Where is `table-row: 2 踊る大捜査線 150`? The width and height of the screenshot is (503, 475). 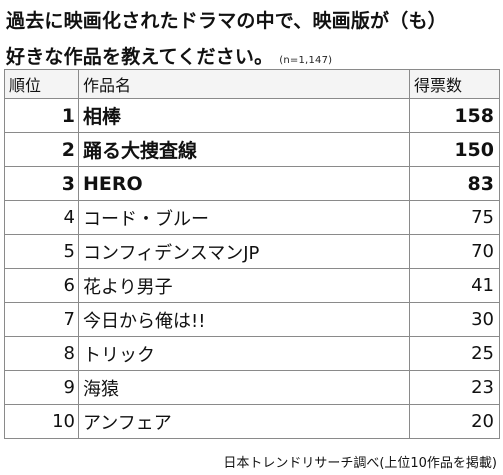
table-row: 2 踊る大捜査線 150 is located at coordinates (252, 149).